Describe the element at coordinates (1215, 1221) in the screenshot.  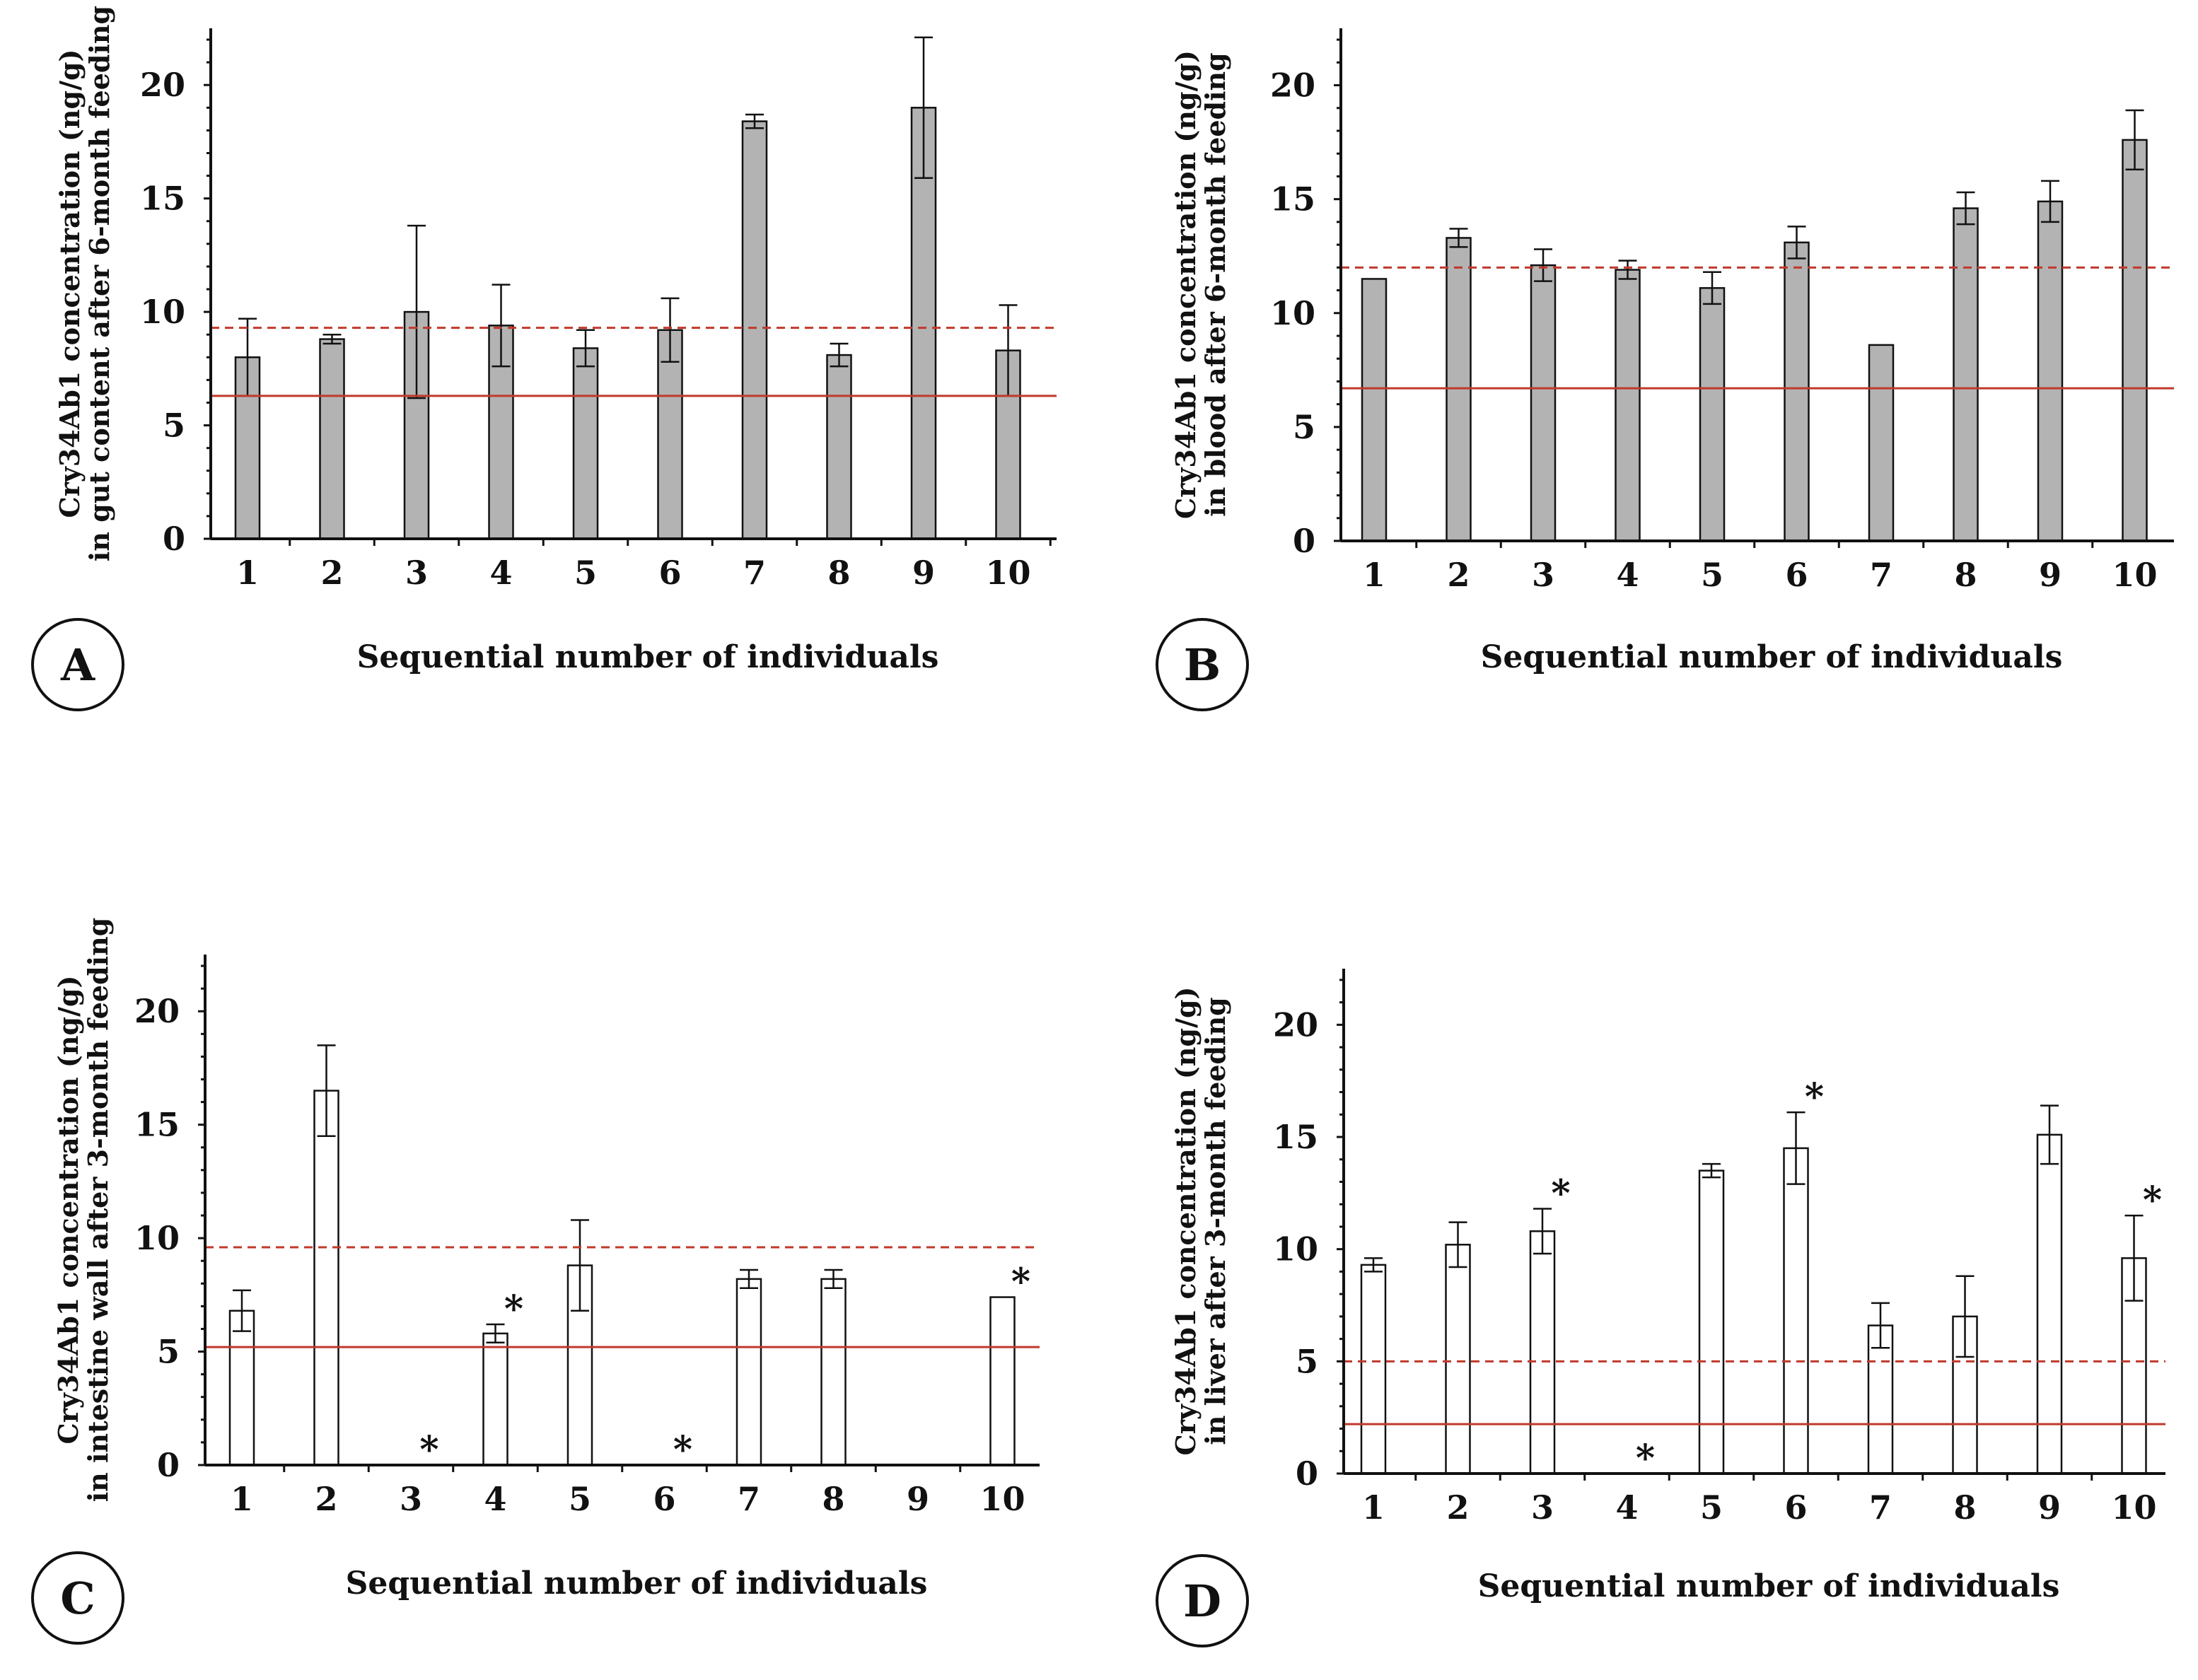
I see `y-axis-label-line2: in liver after 3-month feeding` at that location.